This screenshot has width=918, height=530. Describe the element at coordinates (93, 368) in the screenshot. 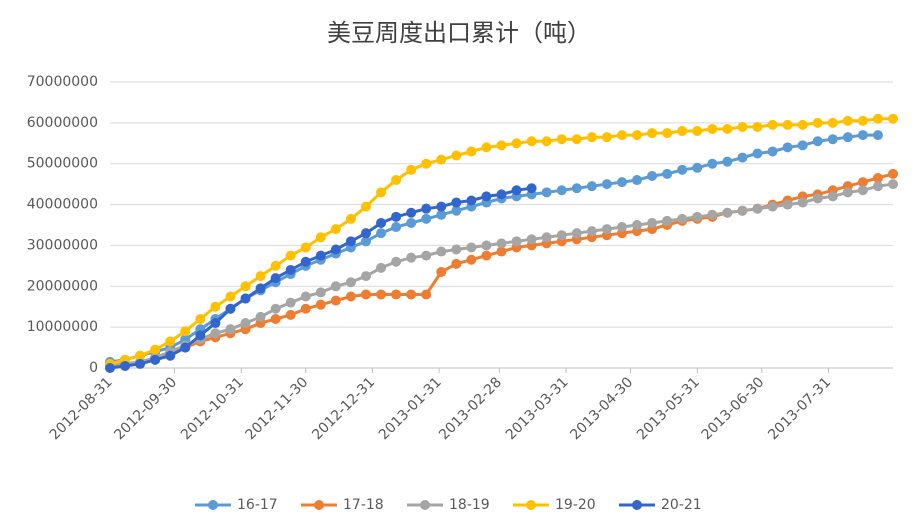

I see `y-tick-label: 0` at that location.